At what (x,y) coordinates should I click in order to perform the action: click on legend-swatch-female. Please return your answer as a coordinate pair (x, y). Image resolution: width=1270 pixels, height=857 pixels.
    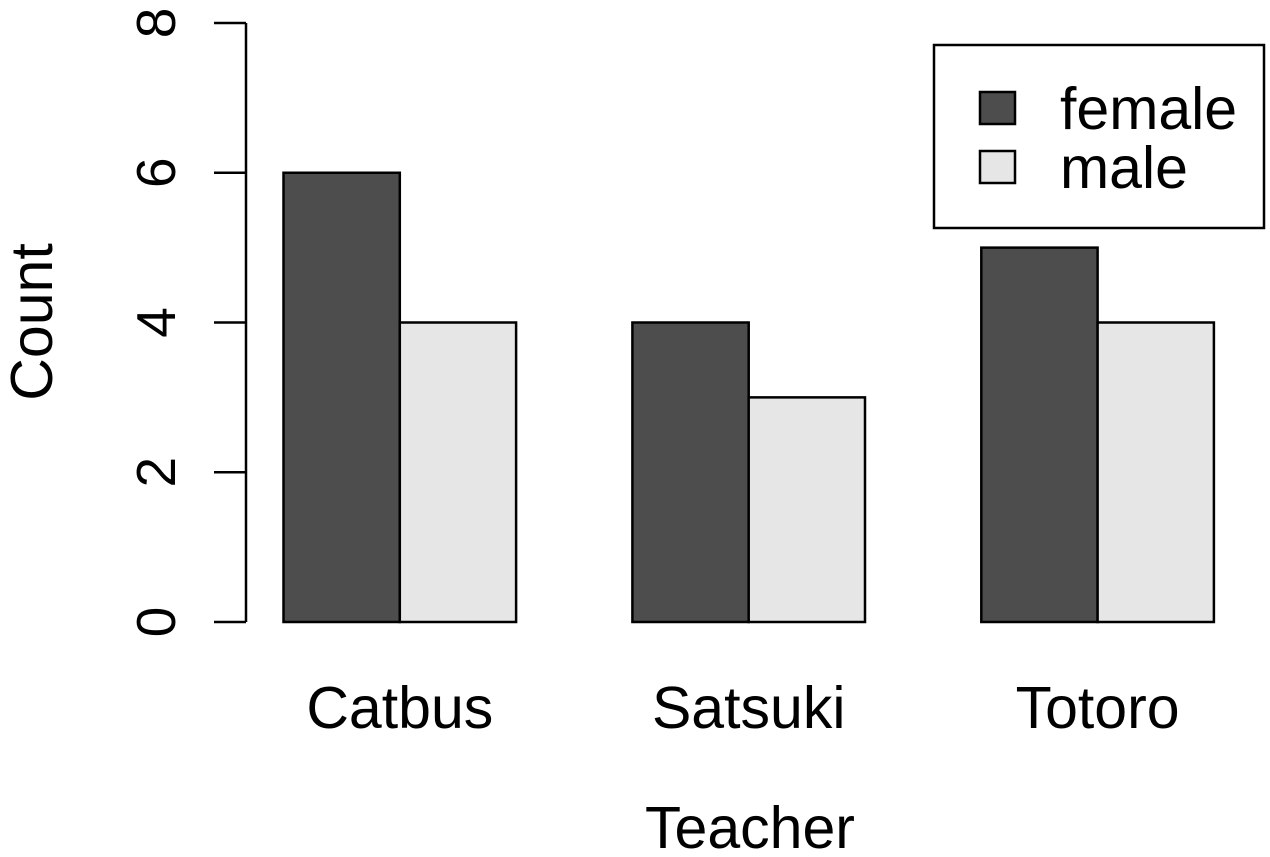
    Looking at the image, I should click on (997, 108).